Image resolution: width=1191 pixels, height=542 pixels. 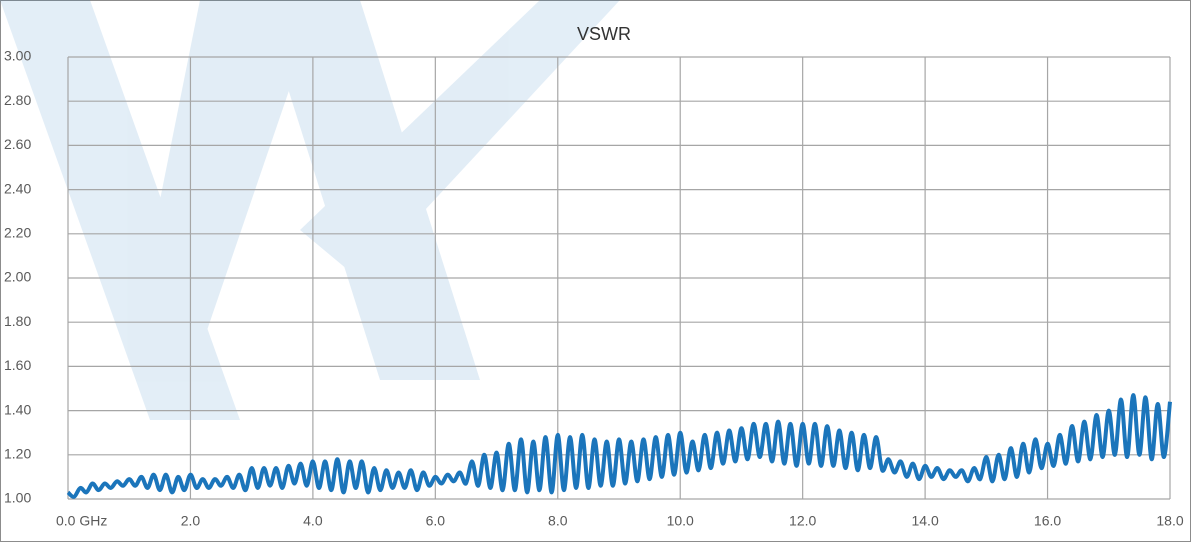 What do you see at coordinates (17, 144) in the screenshot?
I see `y-tick-label: 2.60` at bounding box center [17, 144].